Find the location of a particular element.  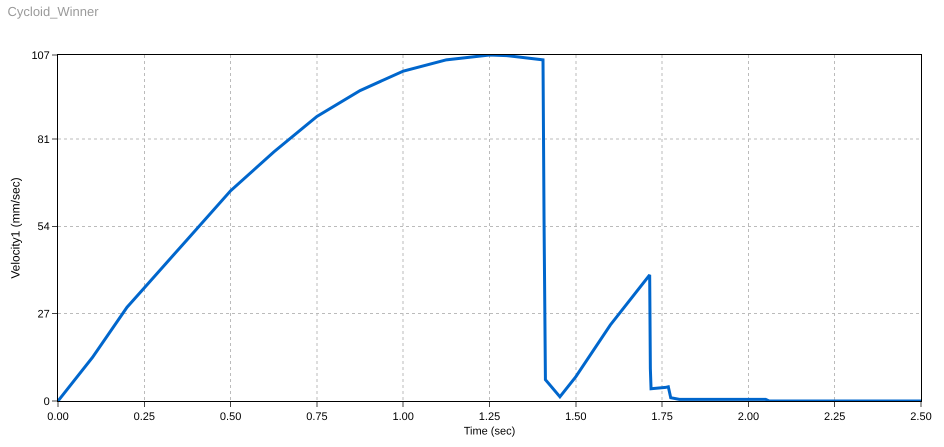

x-tick-label: 1.25 is located at coordinates (489, 417).